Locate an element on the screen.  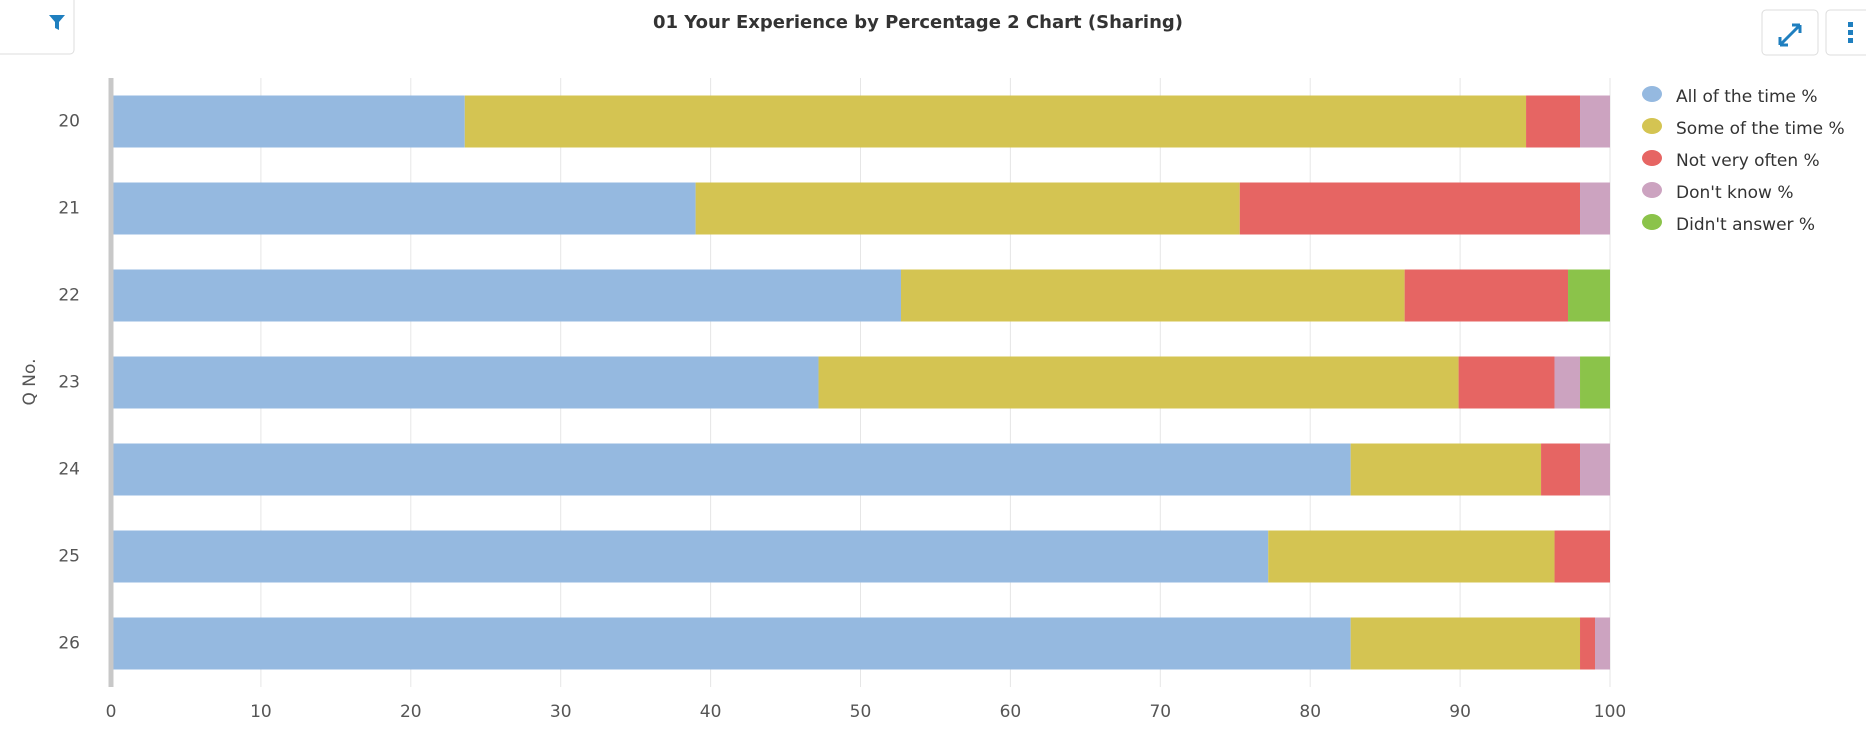
x-tick-label: 0 is located at coordinates (111, 712).